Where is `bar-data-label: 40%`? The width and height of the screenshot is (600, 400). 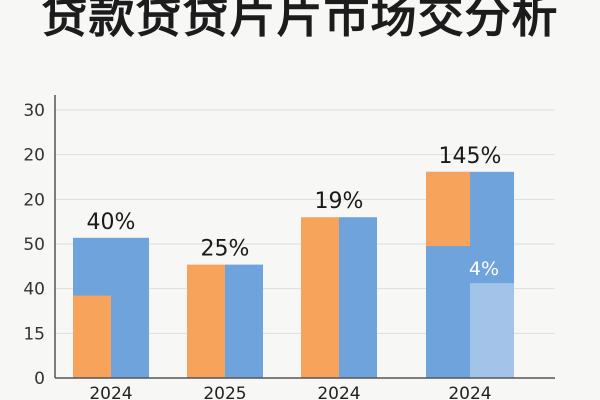 bar-data-label: 40% is located at coordinates (111, 222).